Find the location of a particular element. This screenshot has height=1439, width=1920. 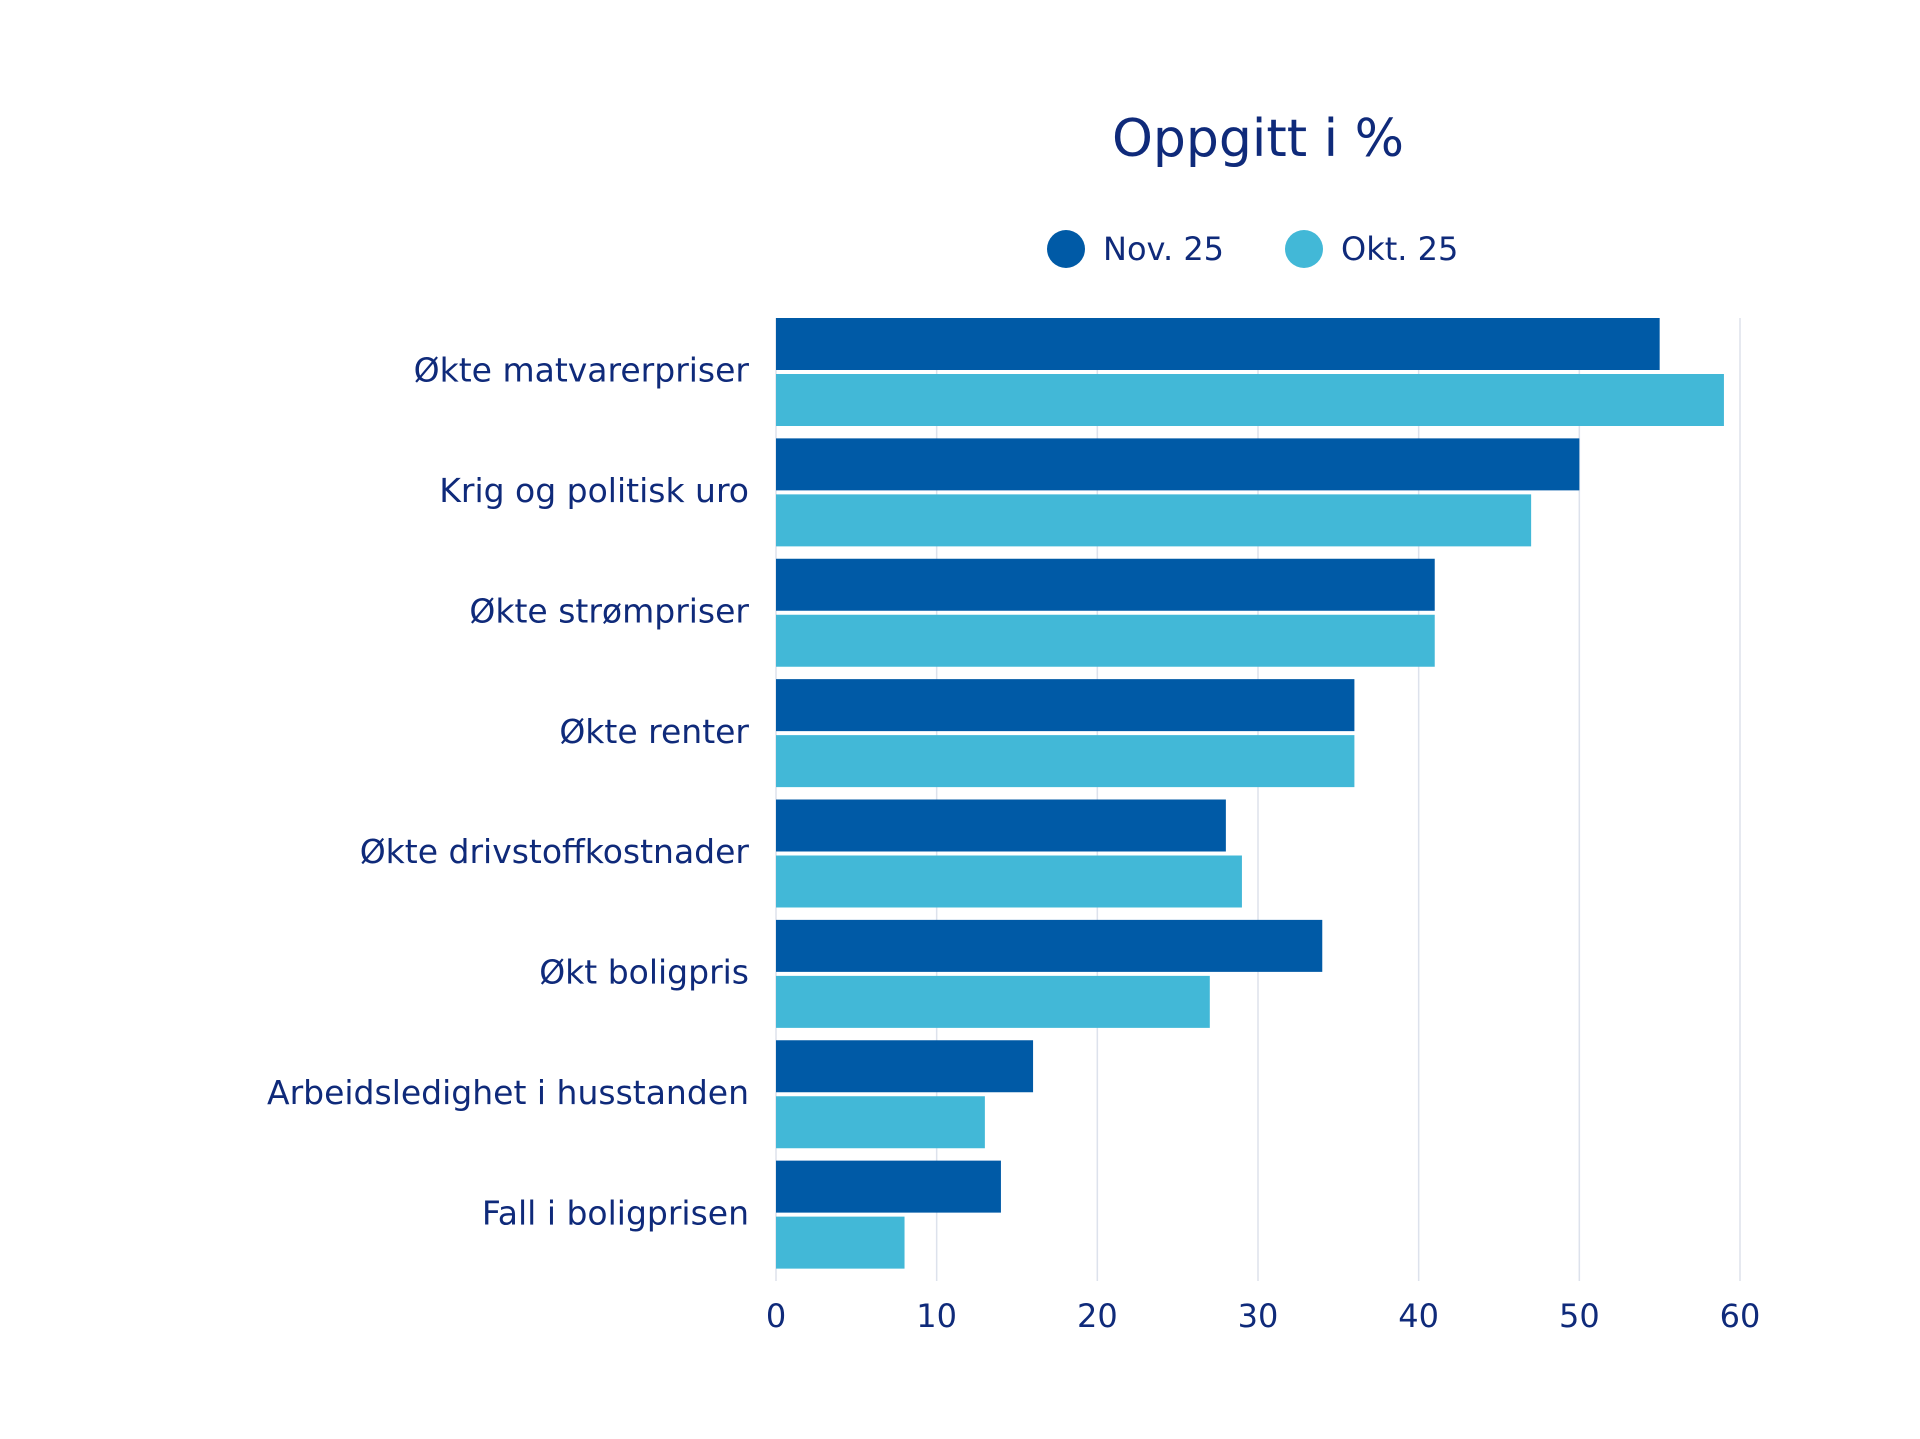

chart-title: Oppgitt i % is located at coordinates (1258, 139).